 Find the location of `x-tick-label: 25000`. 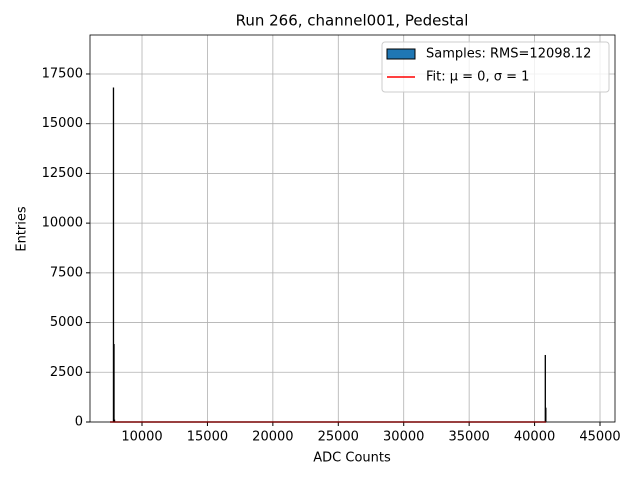

x-tick-label: 25000 is located at coordinates (338, 437).